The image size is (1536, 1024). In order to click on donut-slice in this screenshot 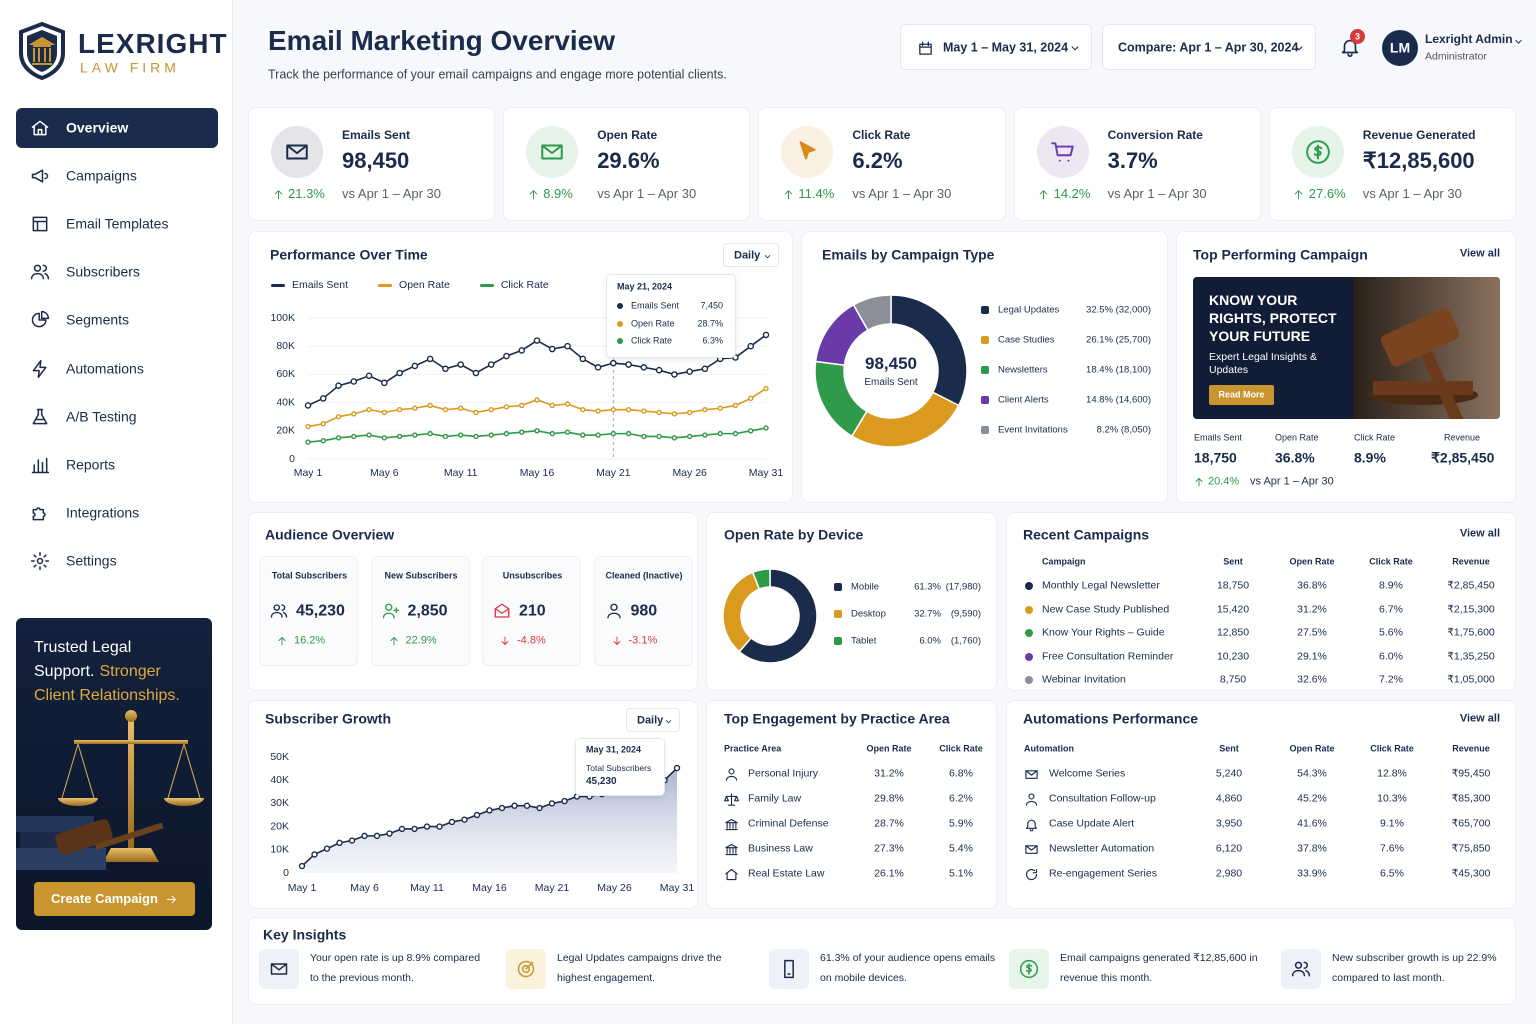, I will do `click(761, 579)`.